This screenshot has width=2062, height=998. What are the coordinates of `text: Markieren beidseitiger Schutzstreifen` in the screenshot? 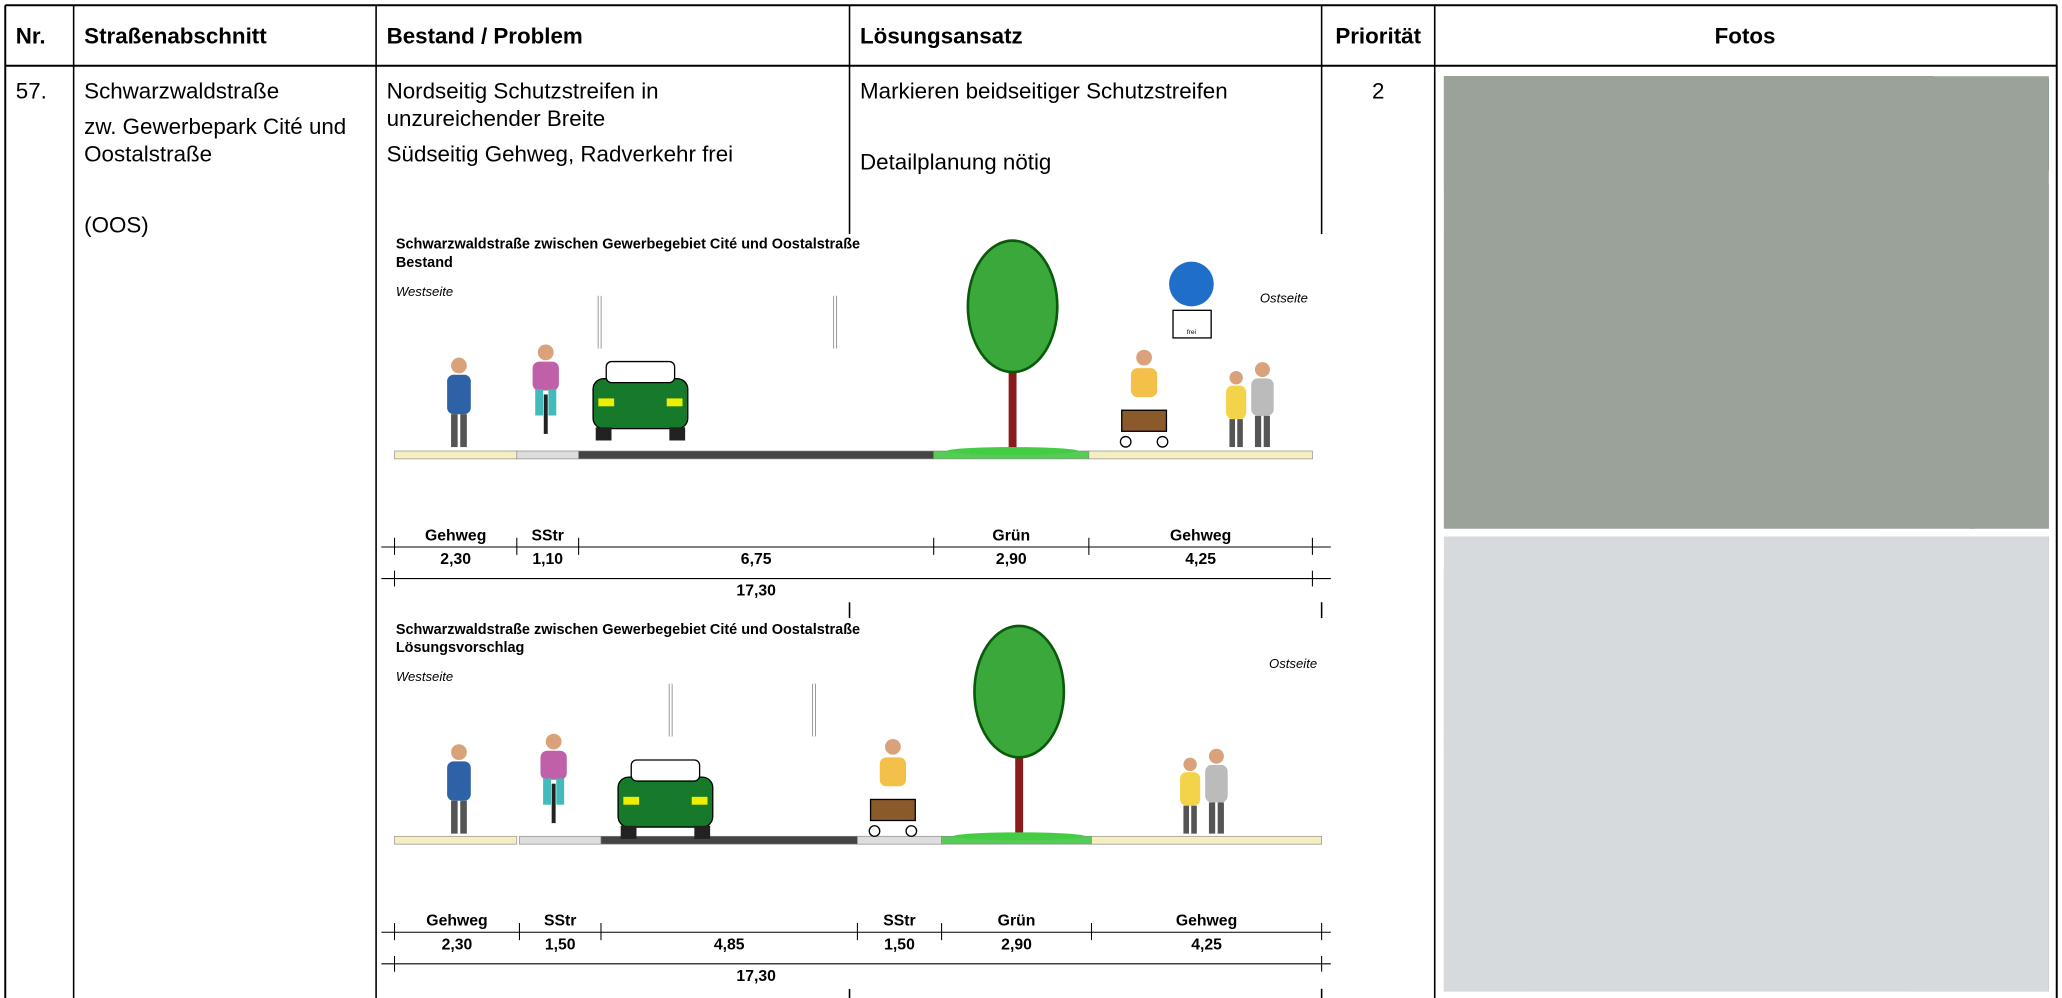 It's located at (1044, 91).